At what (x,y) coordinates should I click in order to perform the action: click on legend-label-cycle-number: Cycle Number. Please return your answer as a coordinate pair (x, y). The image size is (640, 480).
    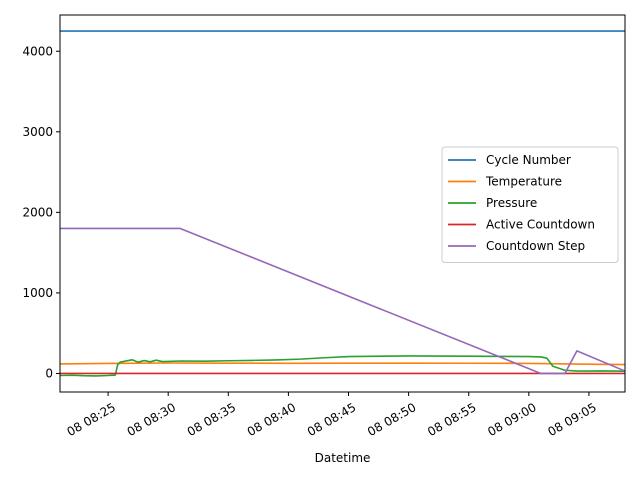
    Looking at the image, I should click on (528, 160).